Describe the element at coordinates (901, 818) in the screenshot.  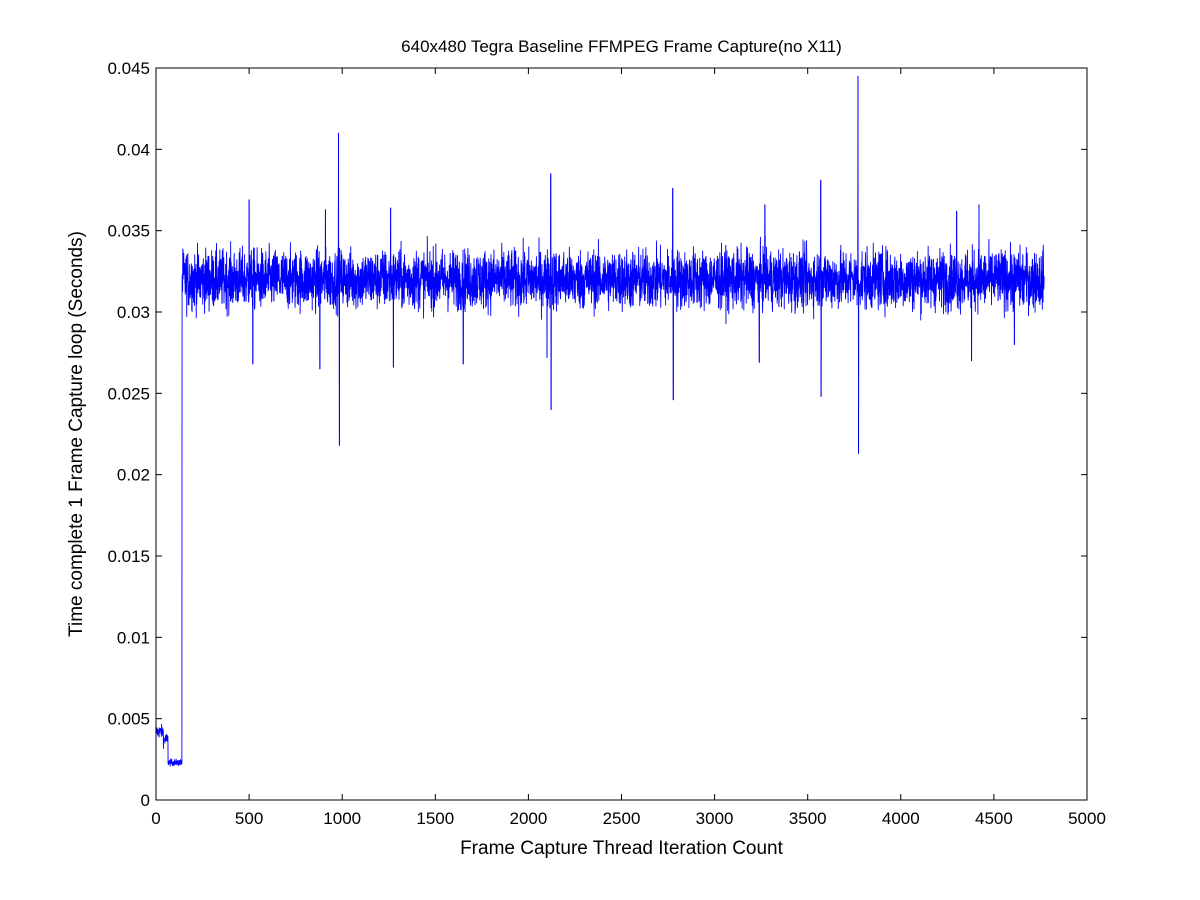
I see `x-tick-label: 4000` at that location.